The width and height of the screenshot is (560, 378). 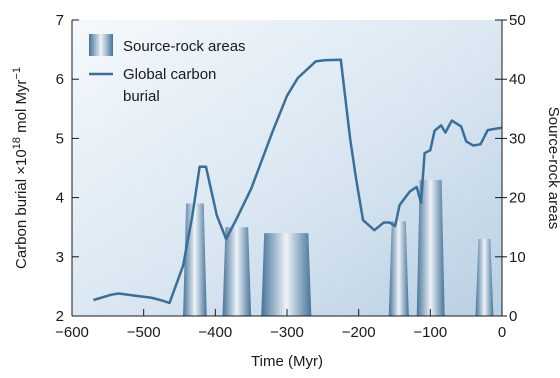 What do you see at coordinates (60, 198) in the screenshot?
I see `y-left-tick-label-2: 4` at bounding box center [60, 198].